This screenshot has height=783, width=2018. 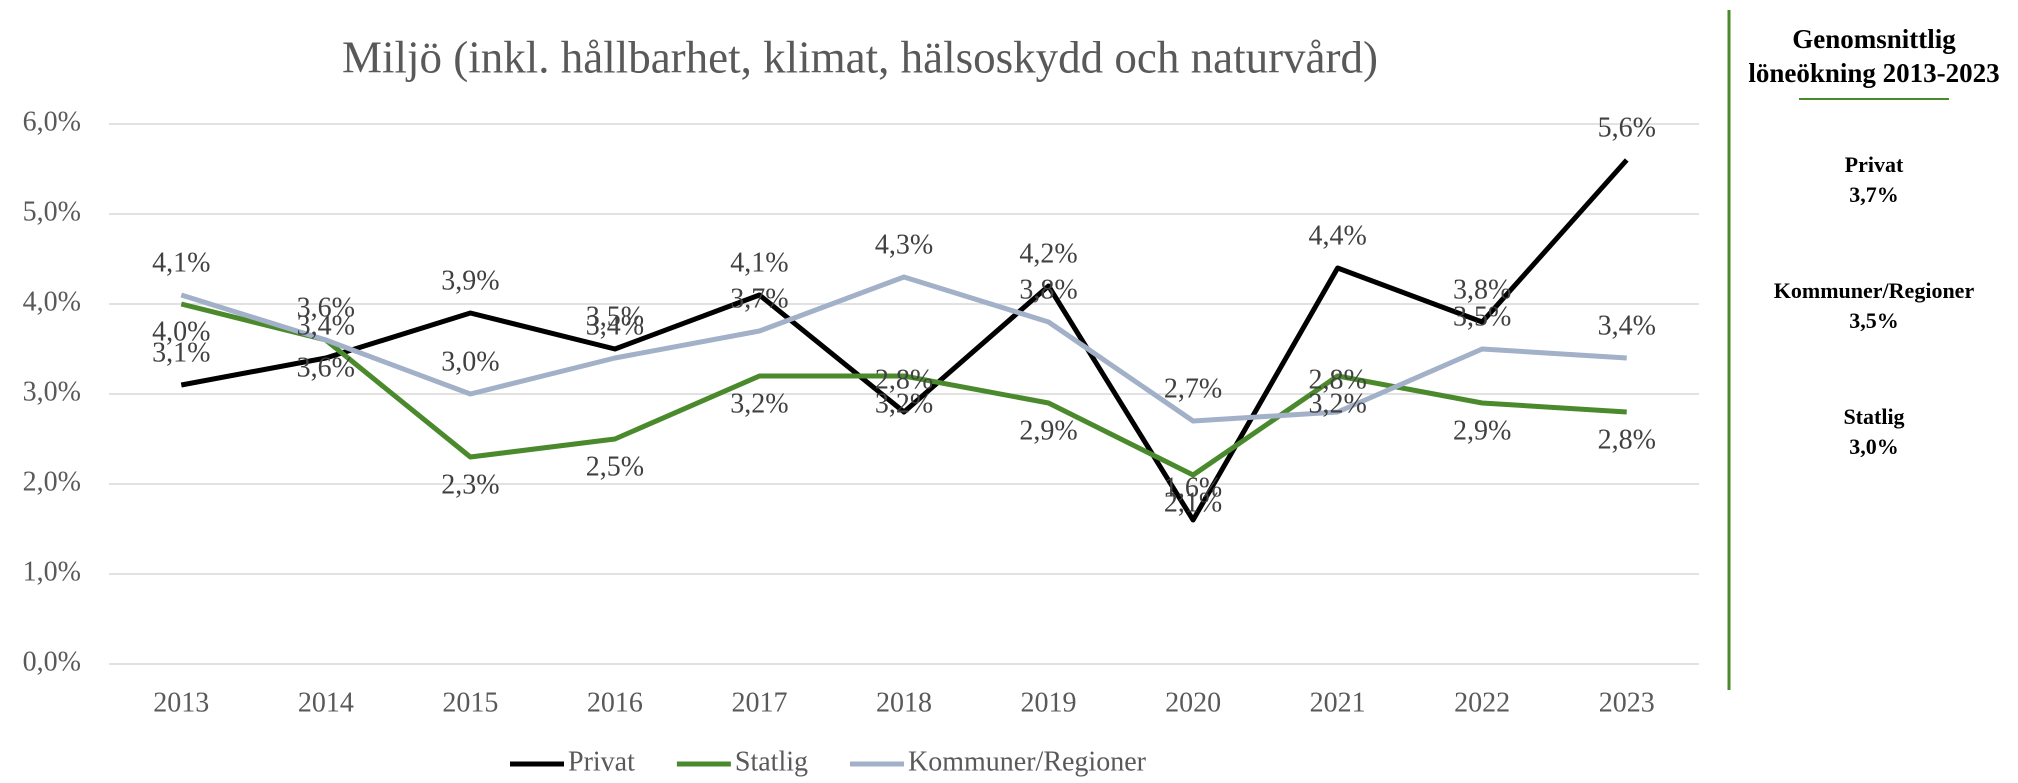 What do you see at coordinates (1193, 487) in the screenshot?
I see `data-label: 1,6%` at bounding box center [1193, 487].